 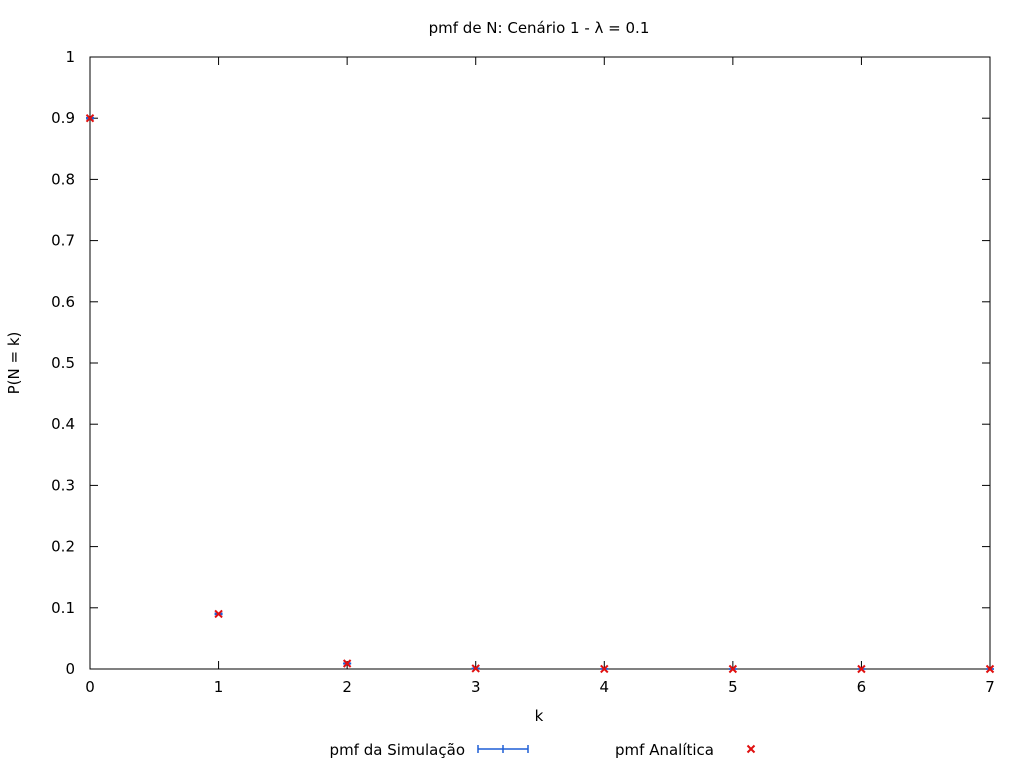 I want to click on x-tick-label: 1, so click(x=219, y=687).